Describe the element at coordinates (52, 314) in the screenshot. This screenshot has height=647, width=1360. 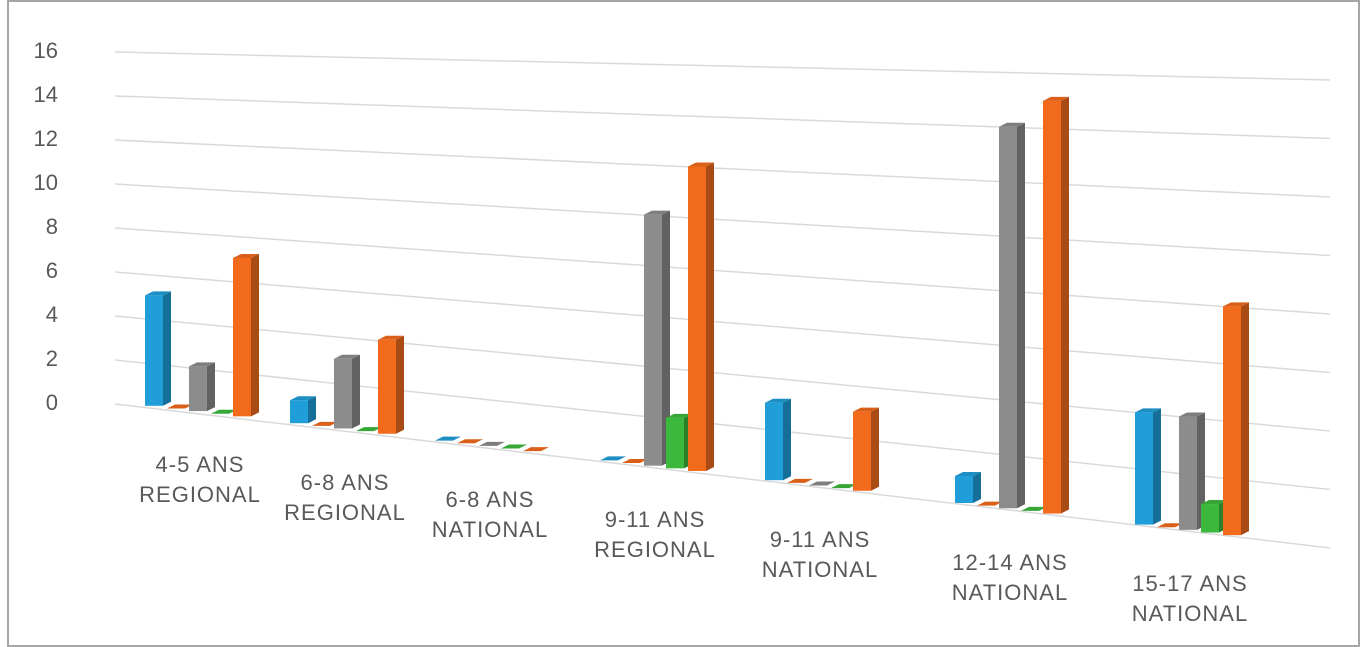
I see `y-tick-label: 4` at that location.